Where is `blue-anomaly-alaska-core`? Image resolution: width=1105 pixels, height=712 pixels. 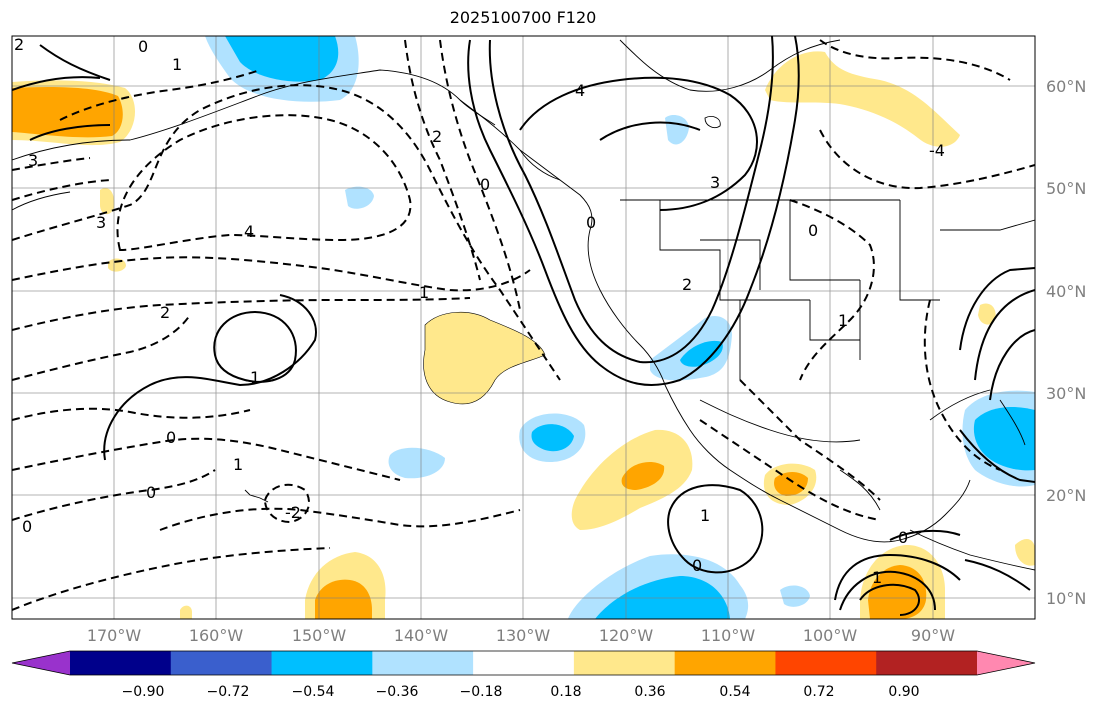 blue-anomaly-alaska-core is located at coordinates (282, 59).